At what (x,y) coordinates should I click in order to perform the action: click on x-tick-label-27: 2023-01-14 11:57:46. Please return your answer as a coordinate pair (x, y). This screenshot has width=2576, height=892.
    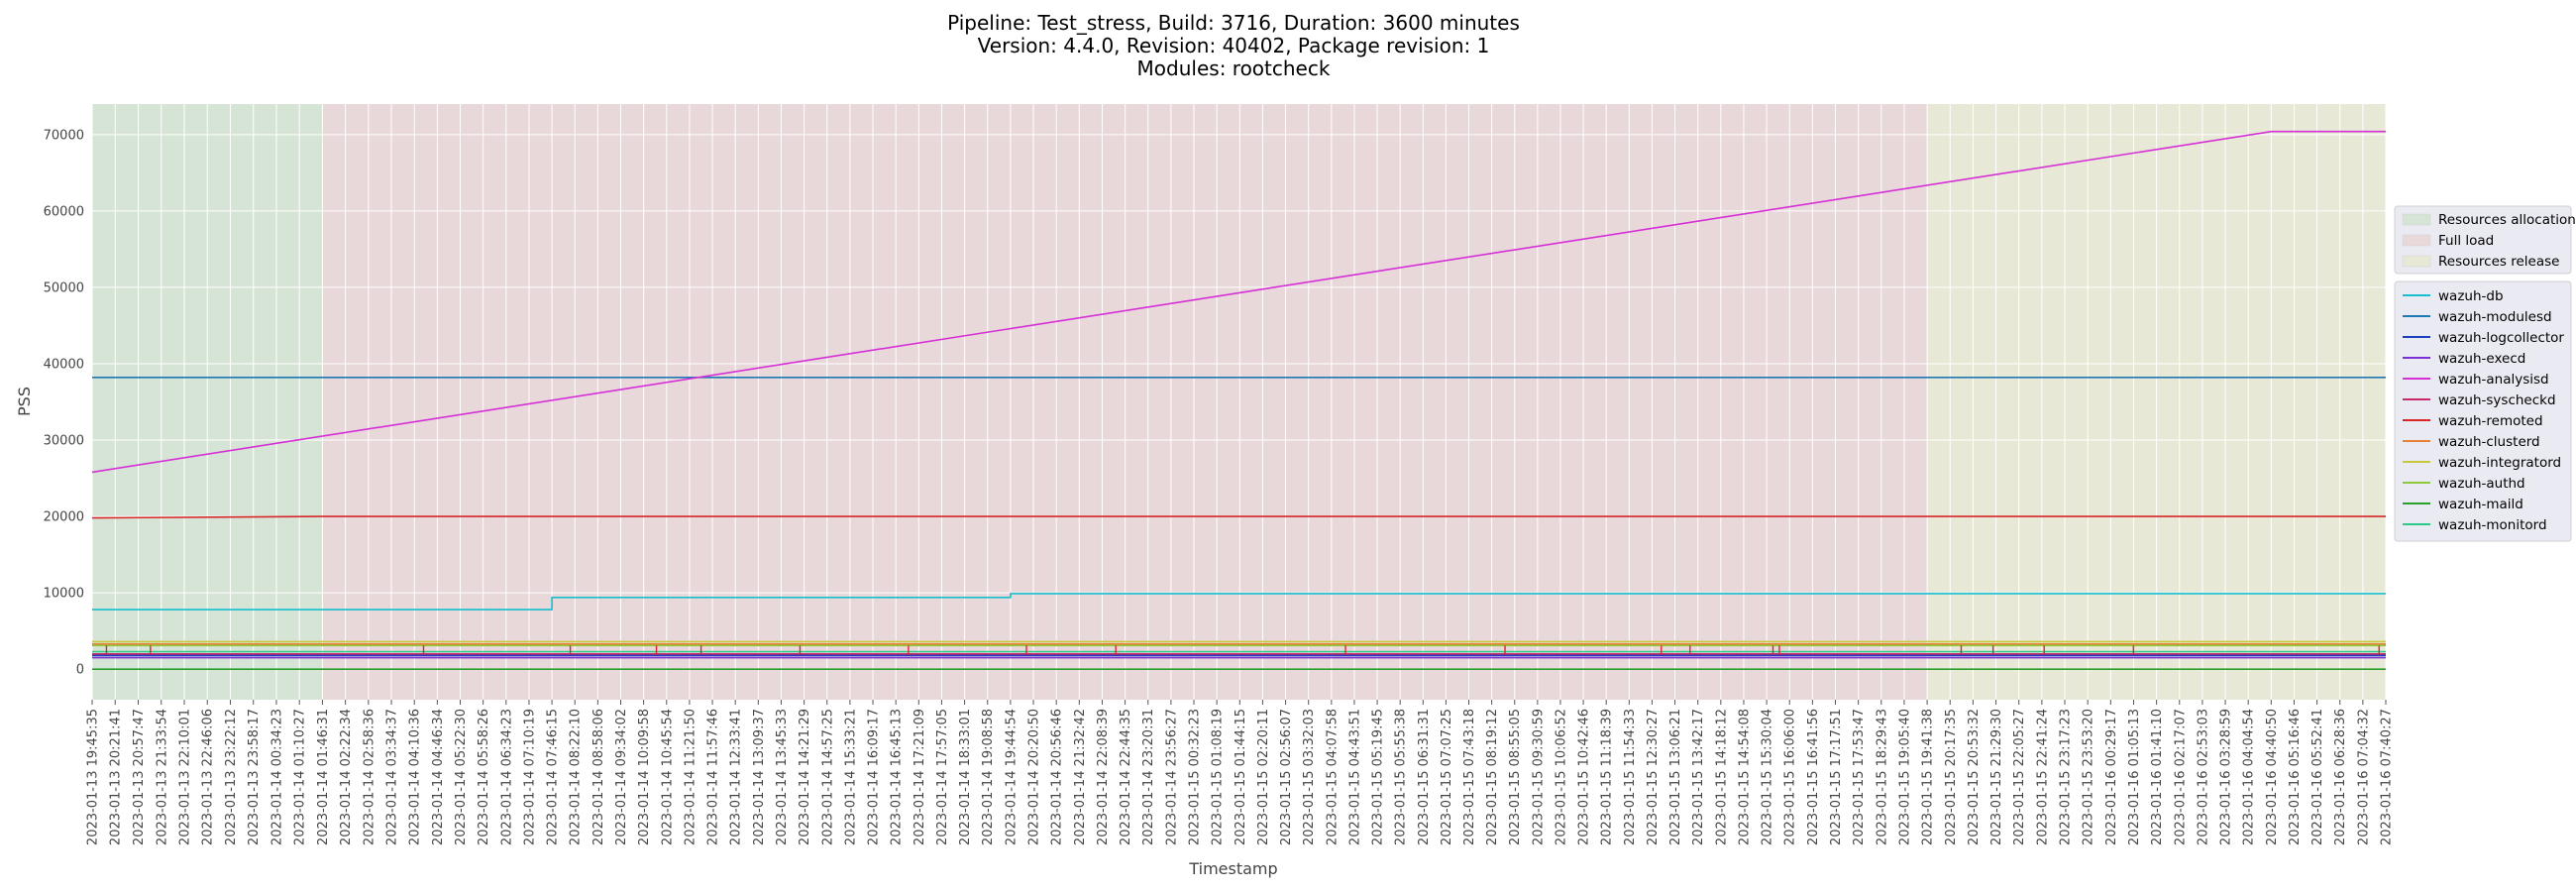
    Looking at the image, I should click on (714, 777).